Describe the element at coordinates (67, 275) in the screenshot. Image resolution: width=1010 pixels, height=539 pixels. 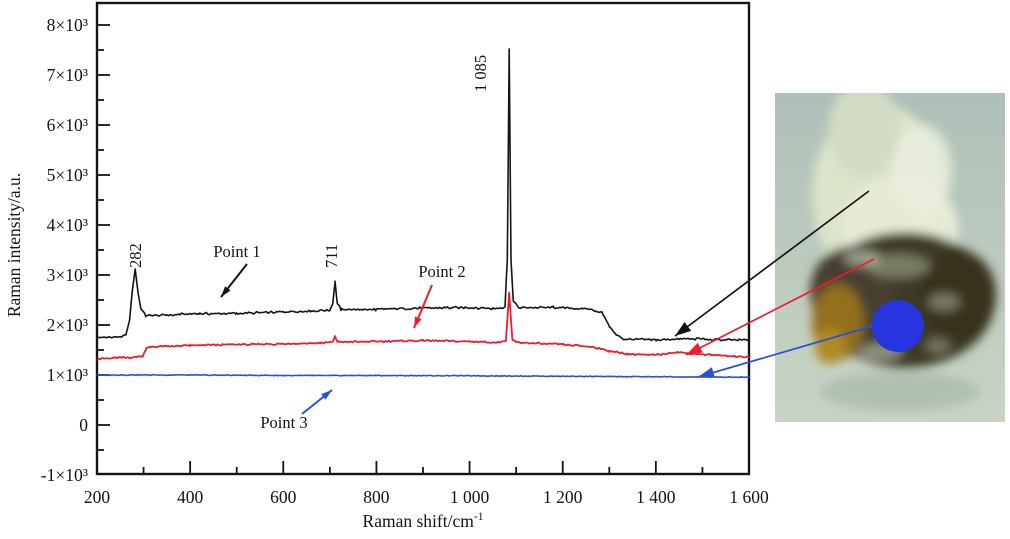
I see `y-axis-tick-label: 3×10³` at that location.